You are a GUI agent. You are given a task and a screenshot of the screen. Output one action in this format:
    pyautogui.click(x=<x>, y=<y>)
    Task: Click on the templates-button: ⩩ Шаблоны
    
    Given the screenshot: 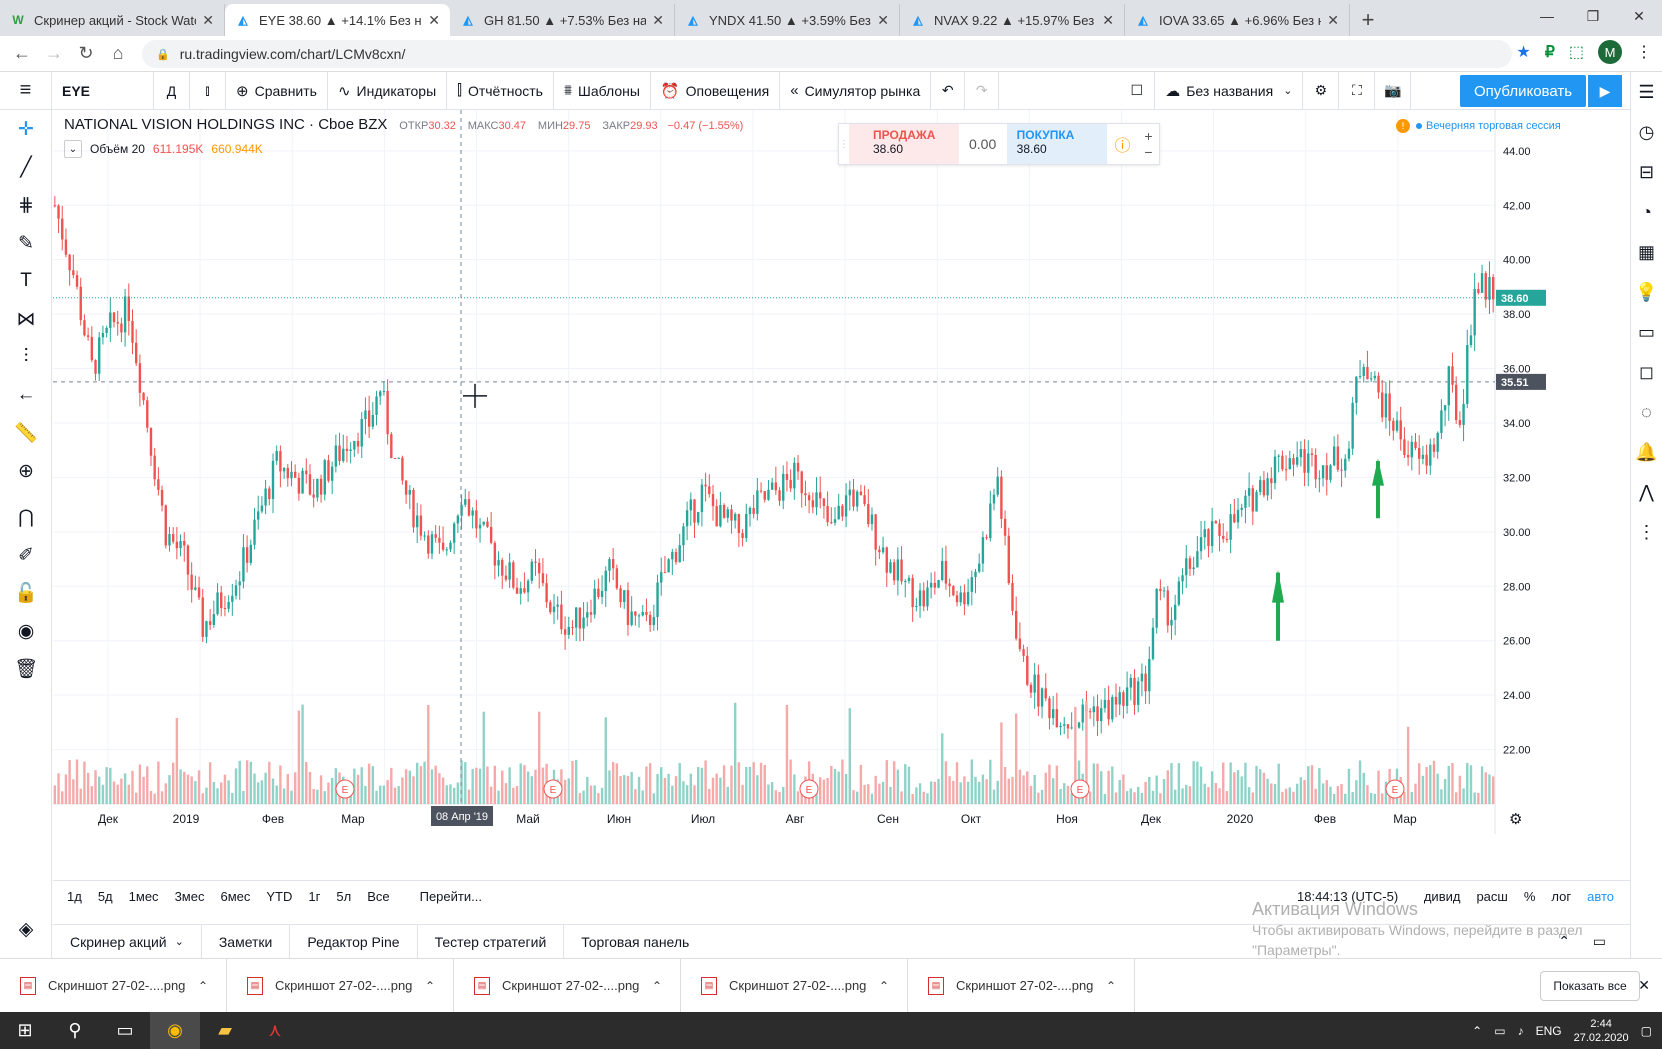 What is the action you would take?
    pyautogui.click(x=602, y=90)
    